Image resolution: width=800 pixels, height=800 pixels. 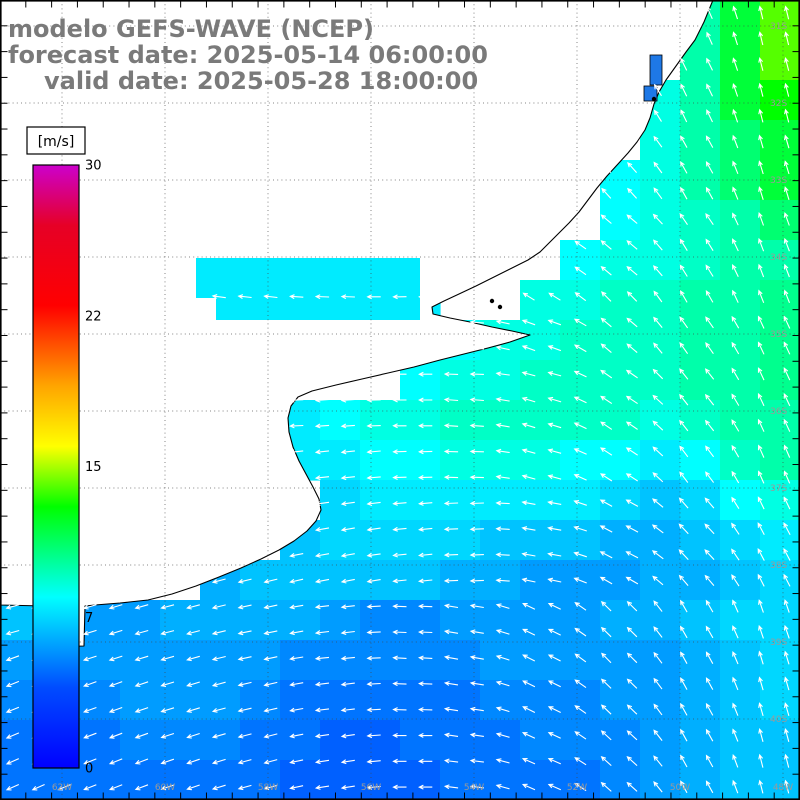 What do you see at coordinates (778, 181) in the screenshot?
I see `lat-label: 33S` at bounding box center [778, 181].